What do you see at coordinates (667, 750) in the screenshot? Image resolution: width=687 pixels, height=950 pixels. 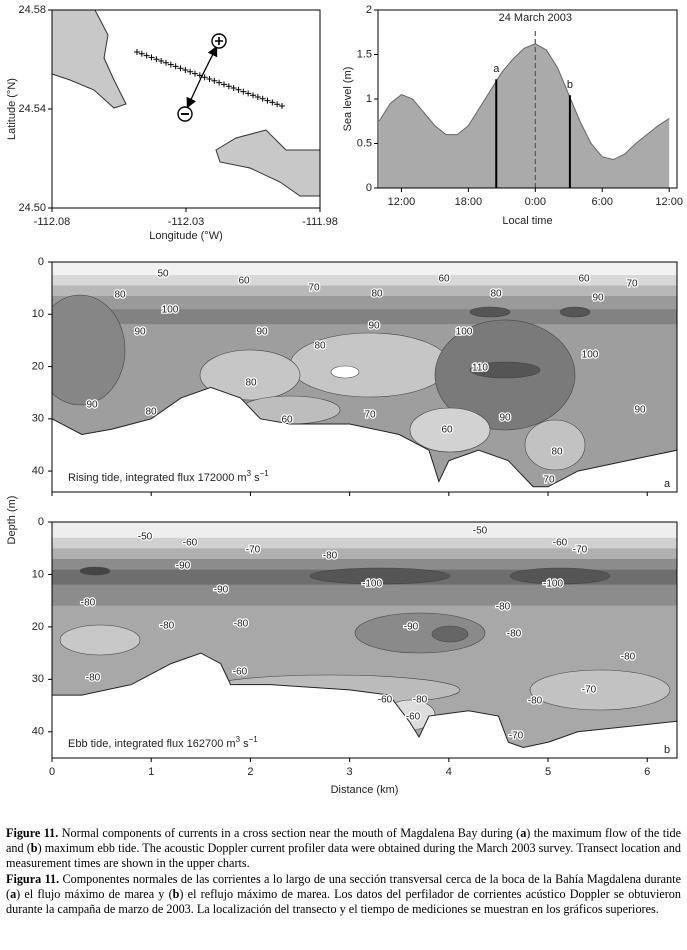 I see `panel-label: b` at bounding box center [667, 750].